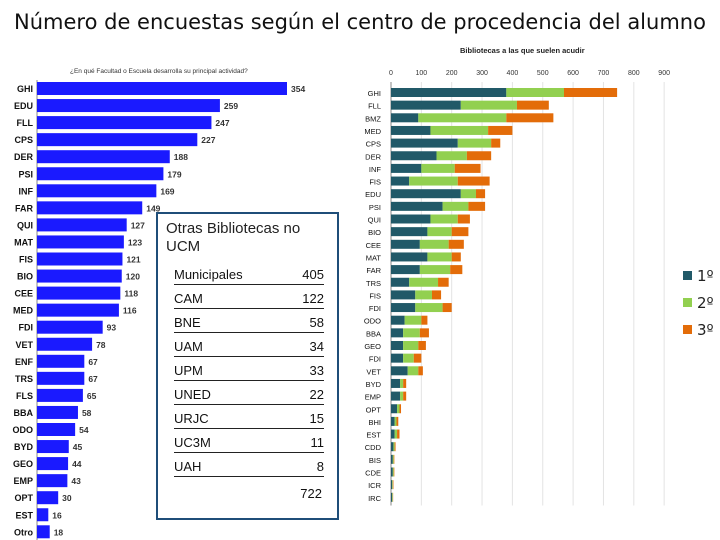  Describe the element at coordinates (130, 311) in the screenshot. I see `left-value-label: 116` at that location.